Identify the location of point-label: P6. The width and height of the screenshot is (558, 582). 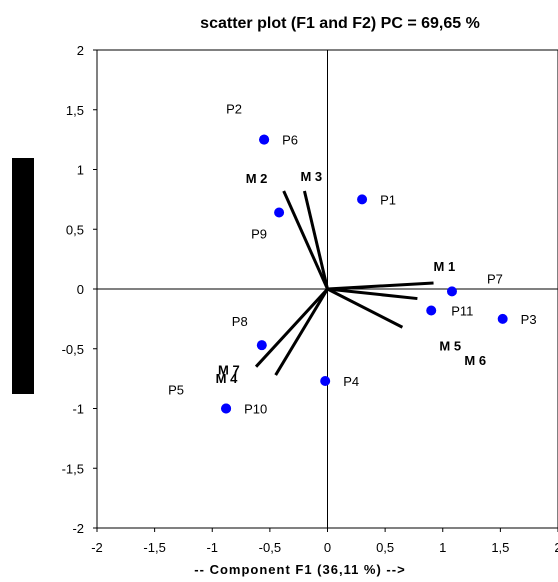
(290, 140).